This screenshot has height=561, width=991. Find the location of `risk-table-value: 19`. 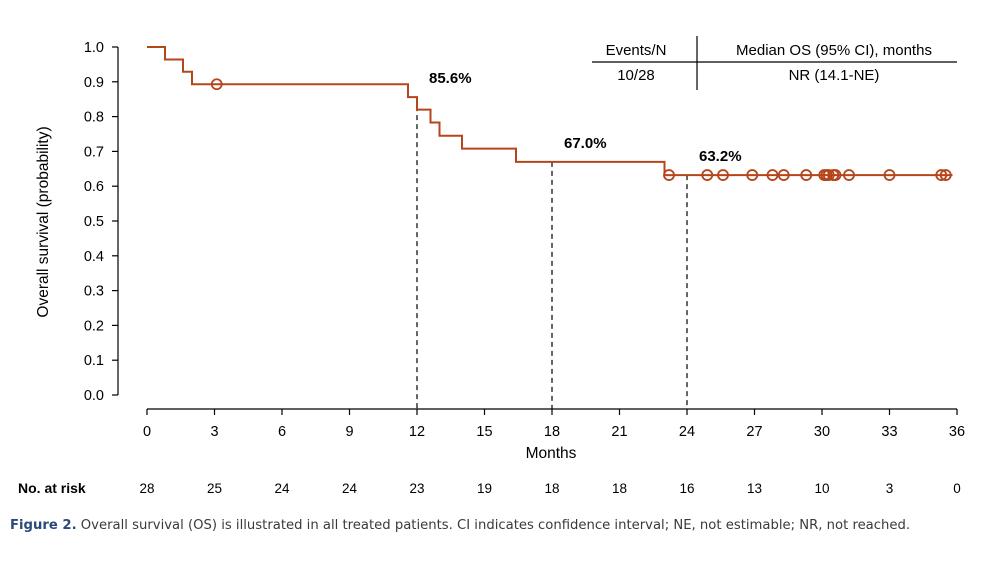

risk-table-value: 19 is located at coordinates (484, 488).